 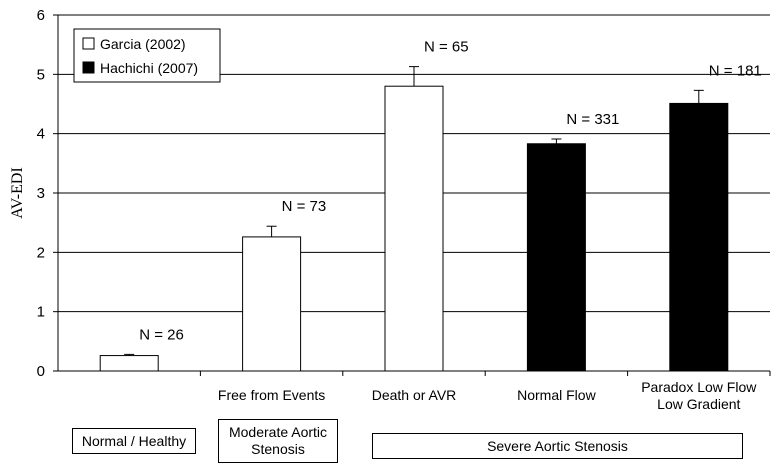 What do you see at coordinates (161, 334) in the screenshot?
I see `data-label: N = 26` at bounding box center [161, 334].